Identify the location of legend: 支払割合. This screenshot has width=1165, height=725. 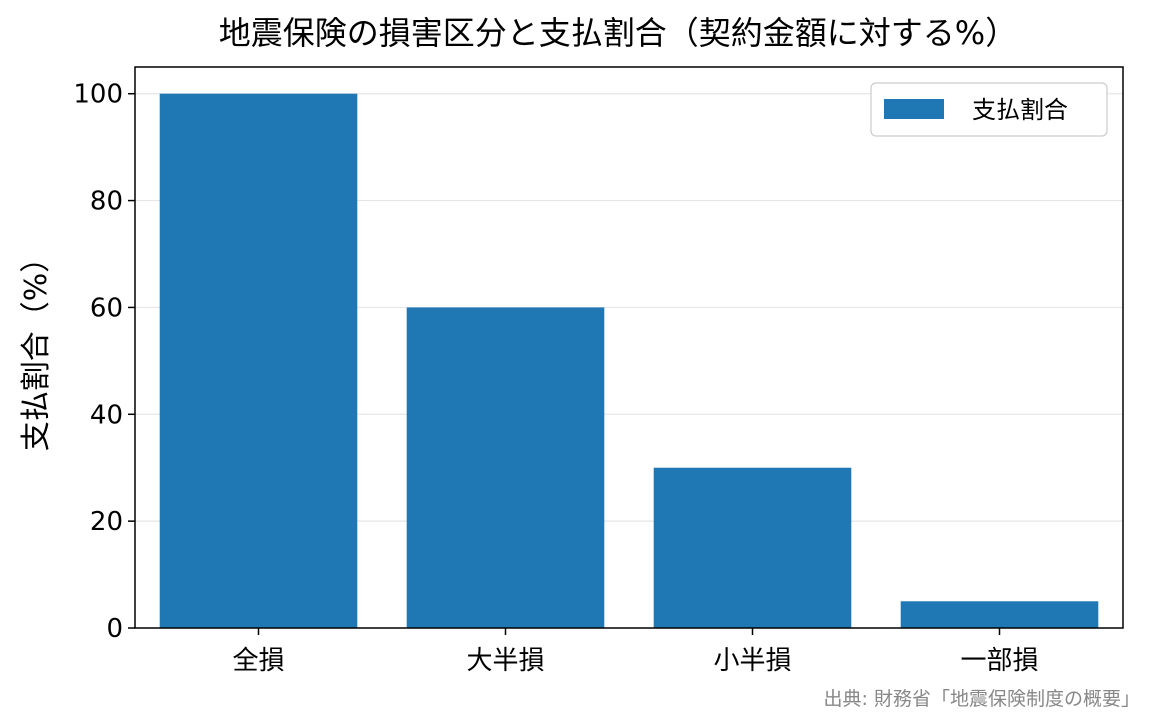
(989, 109).